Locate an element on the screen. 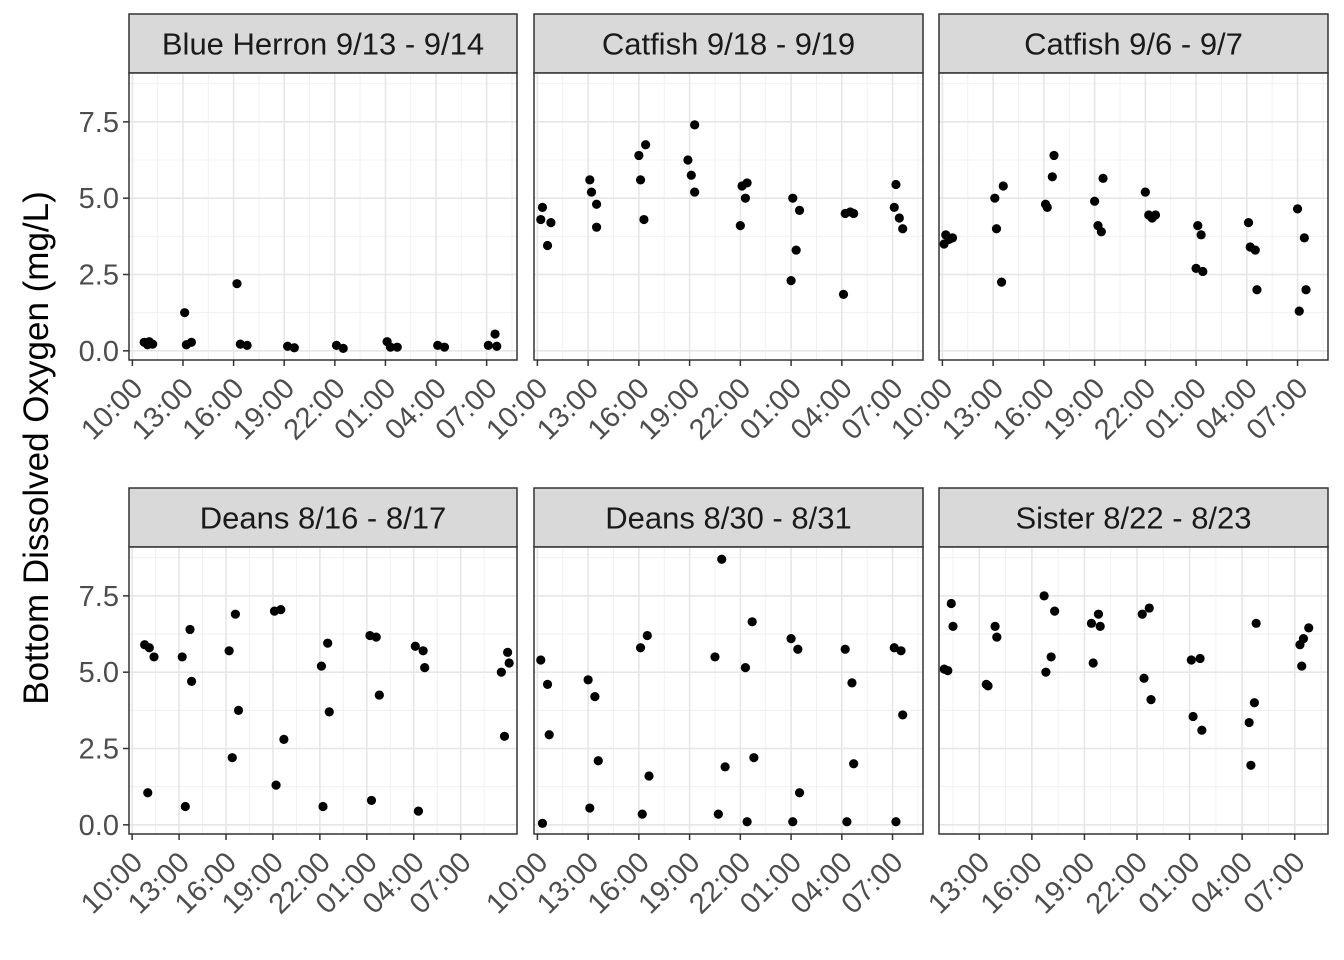 The image size is (1344, 960). facet-title: Deans 8/30 - 8/31 is located at coordinates (728, 518).